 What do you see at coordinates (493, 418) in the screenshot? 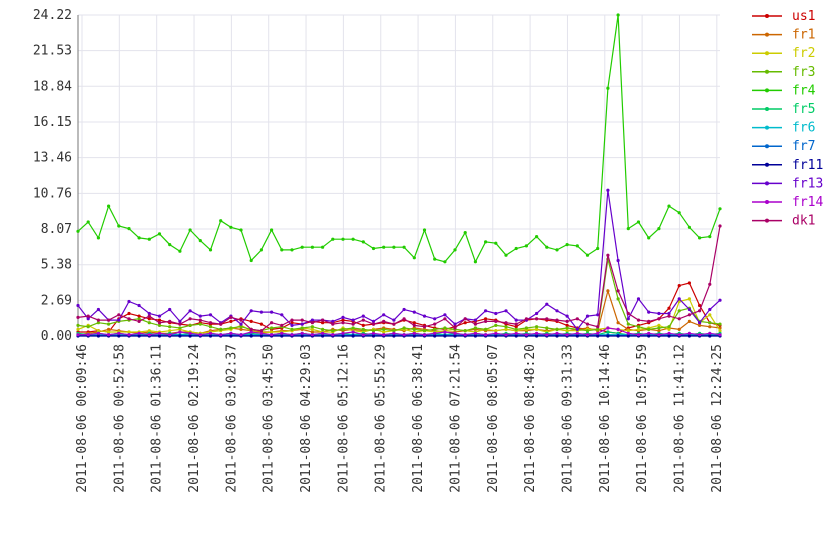
I see `x-tick-label: 2011-08-06 08:05:07` at bounding box center [493, 418].